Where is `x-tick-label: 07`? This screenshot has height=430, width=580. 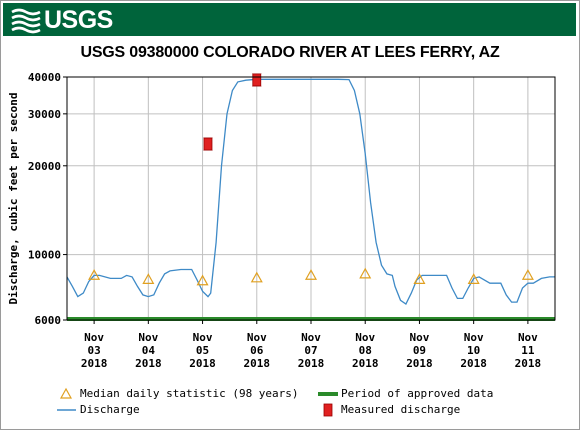 x-tick-label: 07 is located at coordinates (310, 350).